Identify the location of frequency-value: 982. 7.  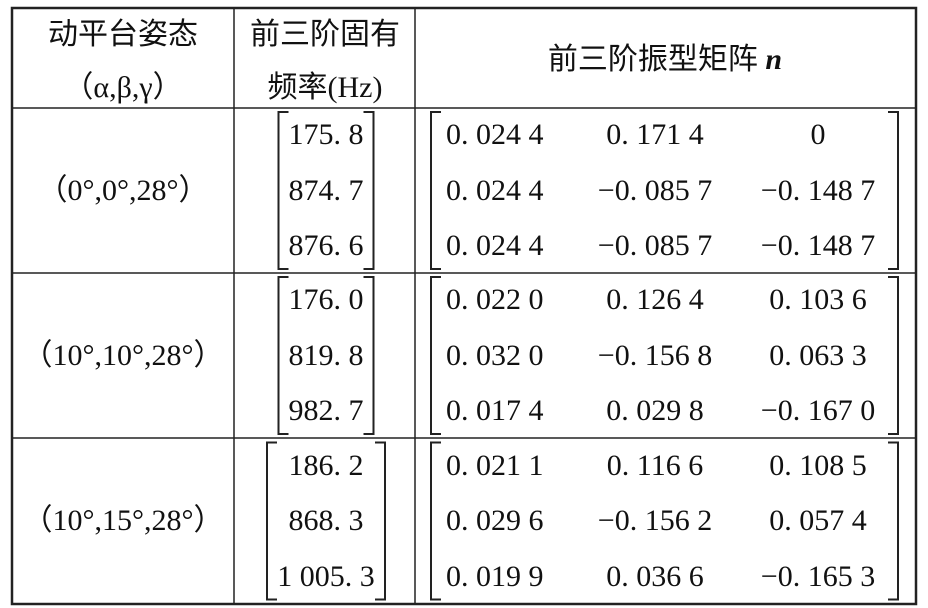
(326, 410).